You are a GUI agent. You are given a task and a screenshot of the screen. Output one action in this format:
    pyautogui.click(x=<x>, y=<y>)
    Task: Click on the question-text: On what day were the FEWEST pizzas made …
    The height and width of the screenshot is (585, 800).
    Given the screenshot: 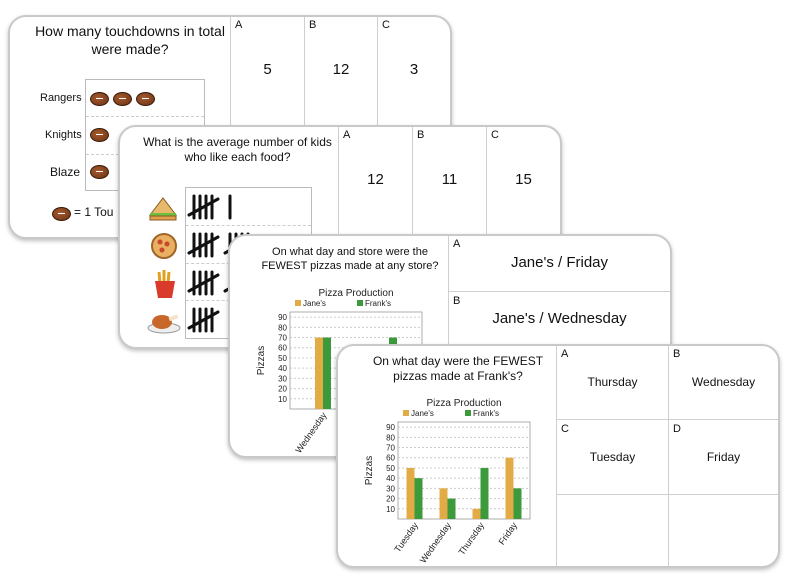 What is the action you would take?
    pyautogui.click(x=458, y=368)
    